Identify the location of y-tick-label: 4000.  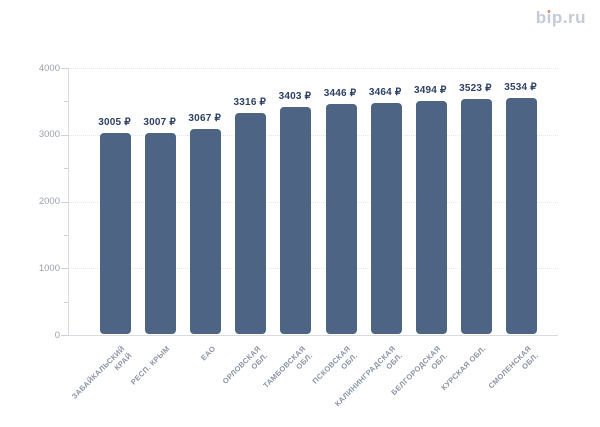
(49, 68).